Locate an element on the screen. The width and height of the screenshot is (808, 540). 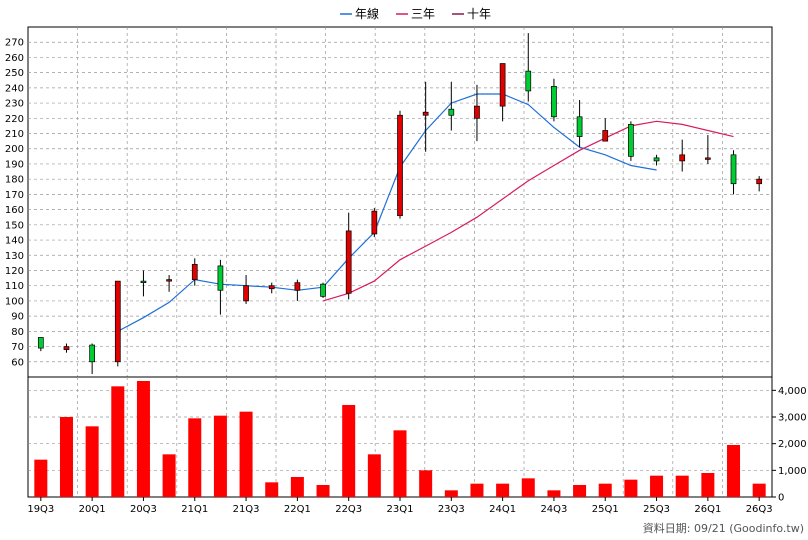
price-tick-label: 140 is located at coordinates (14, 241).